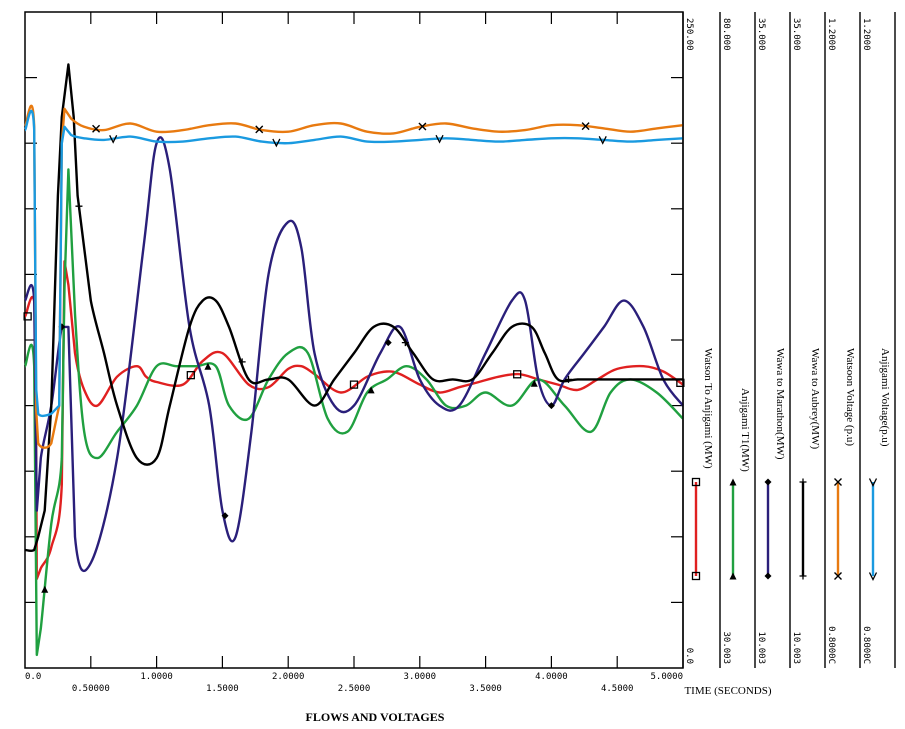 This screenshot has width=905, height=729. I want to click on legend-scale-min: 0.0, so click(689, 656).